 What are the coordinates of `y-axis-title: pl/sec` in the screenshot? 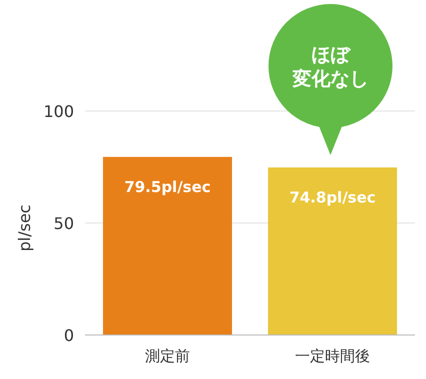 It's located at (24, 228).